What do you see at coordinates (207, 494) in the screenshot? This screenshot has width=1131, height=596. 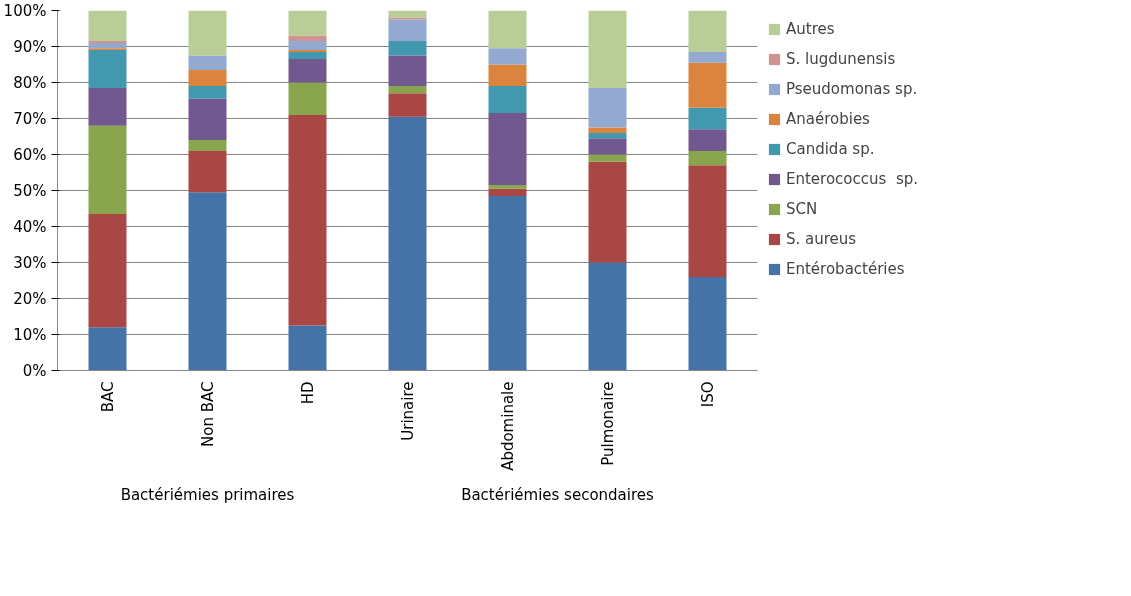 I see `text: Bactériémies primaires` at bounding box center [207, 494].